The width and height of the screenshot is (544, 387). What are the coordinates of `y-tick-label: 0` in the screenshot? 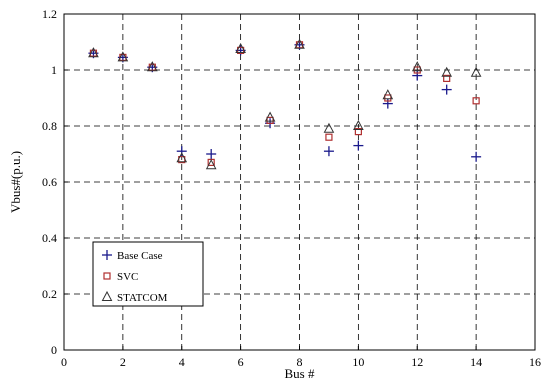 It's located at (54, 350).